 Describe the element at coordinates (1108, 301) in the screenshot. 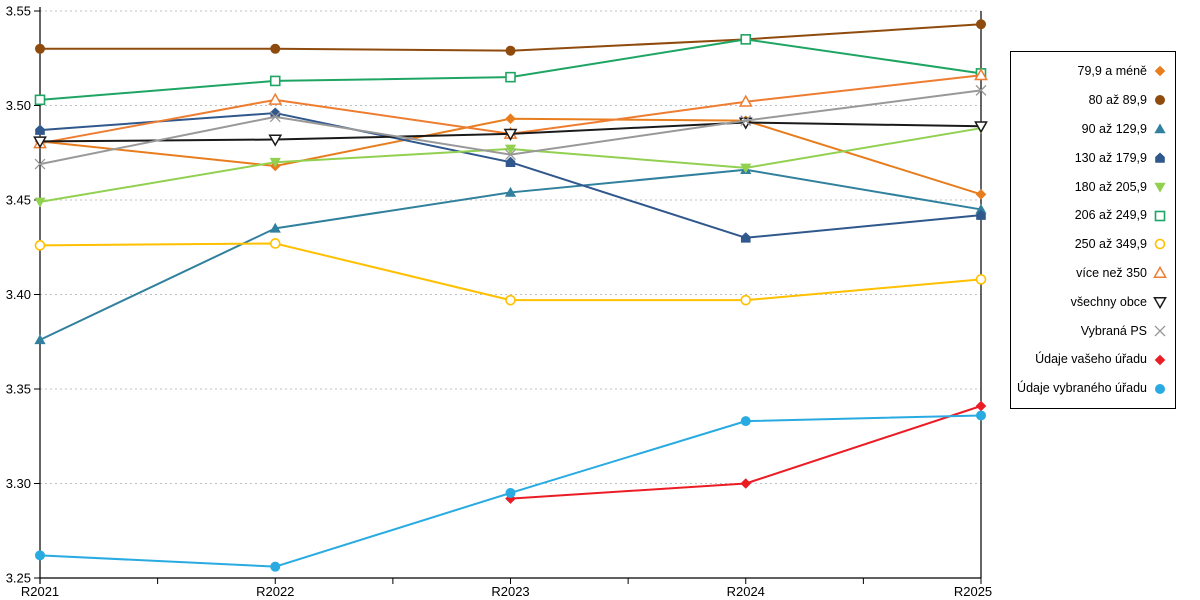

I see `legend-label: všechny obce` at that location.